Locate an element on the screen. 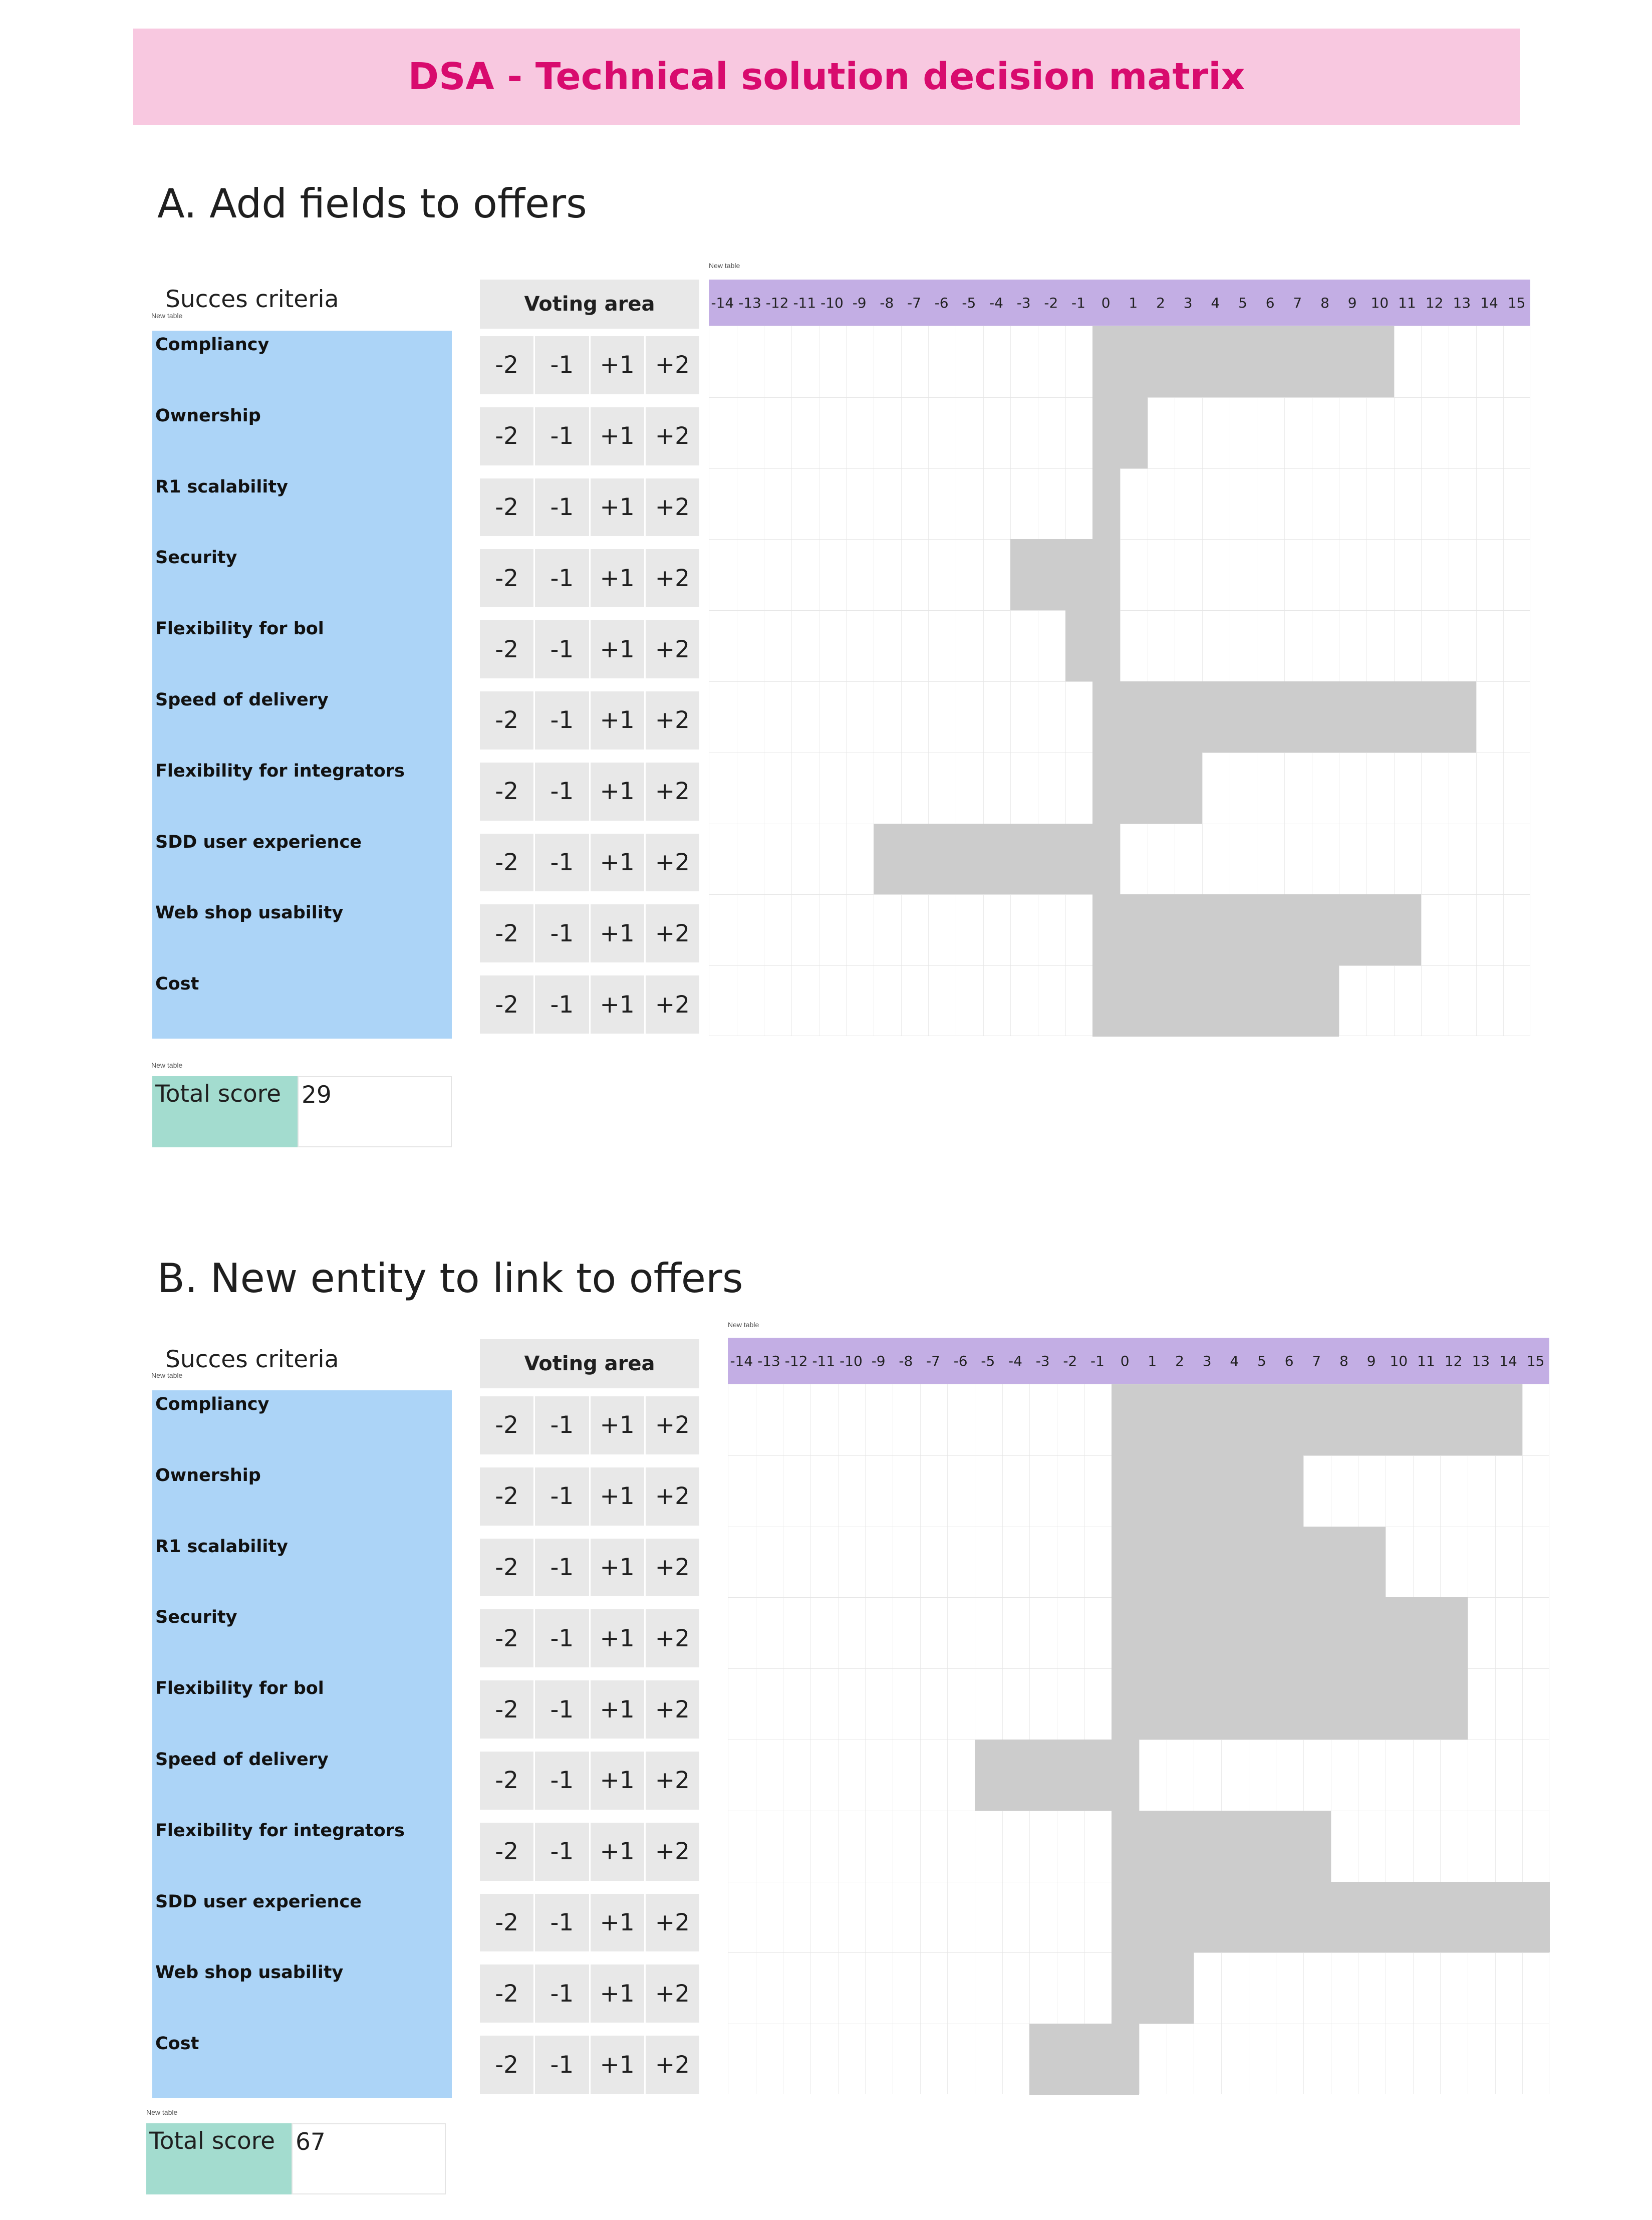 This screenshot has width=1652, height=2220. axis-tick-label: 6 is located at coordinates (1270, 302).